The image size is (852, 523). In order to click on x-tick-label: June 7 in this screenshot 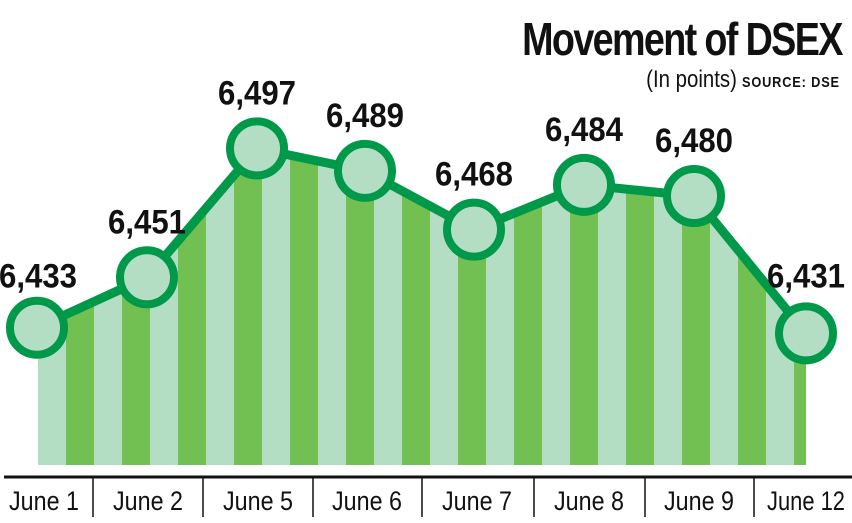, I will do `click(477, 501)`.